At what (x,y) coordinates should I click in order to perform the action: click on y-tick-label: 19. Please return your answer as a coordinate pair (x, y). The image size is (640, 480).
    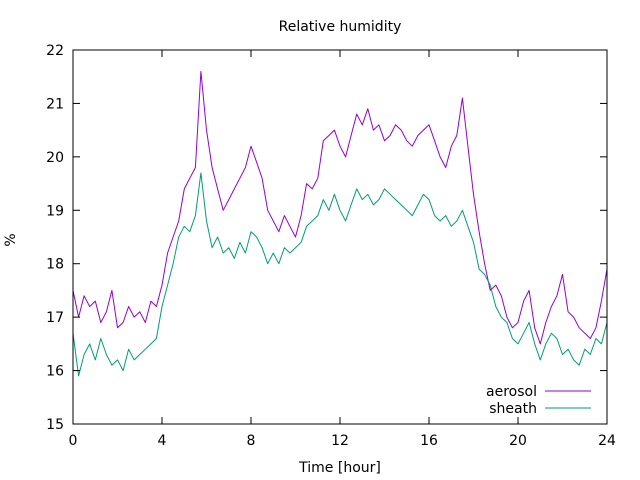
    Looking at the image, I should click on (55, 211).